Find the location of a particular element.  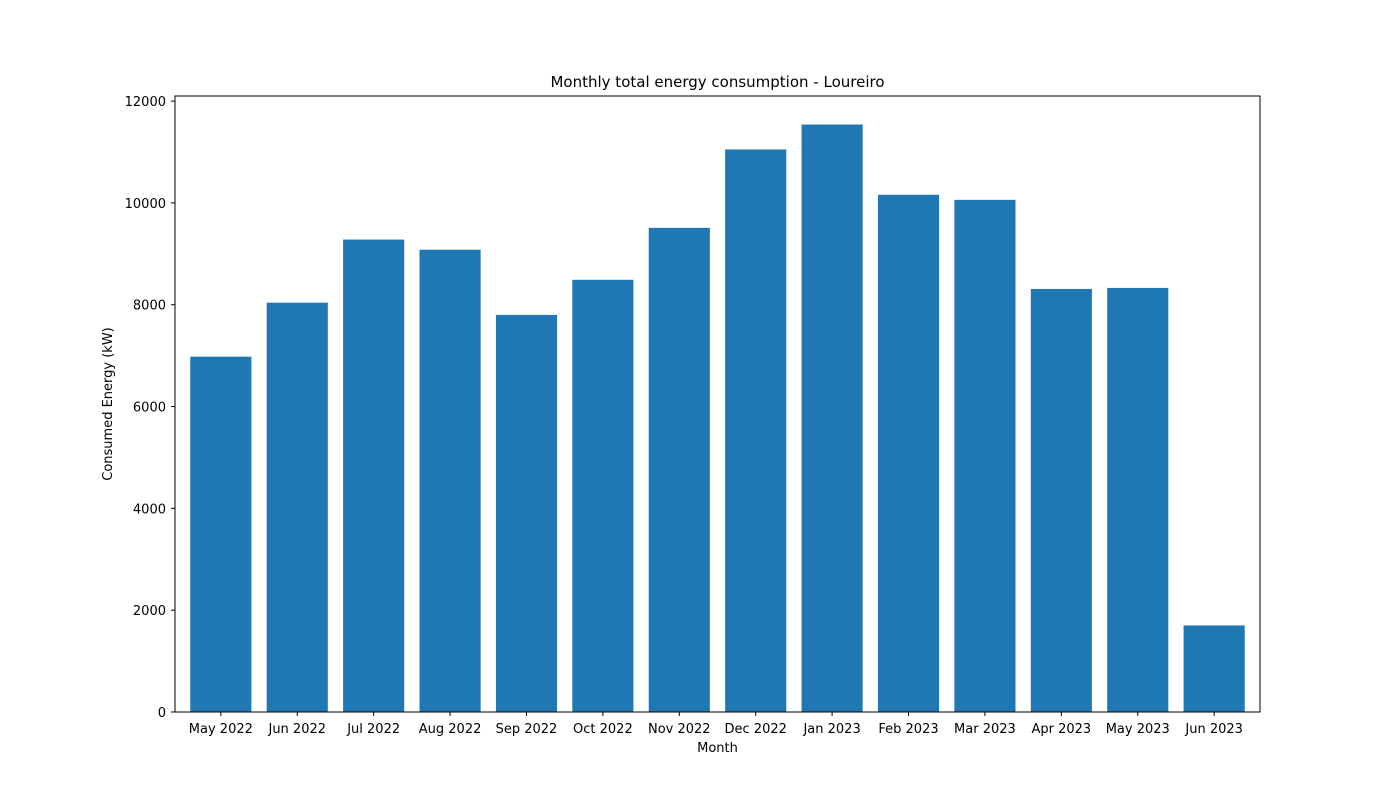

x-tick-label: Nov 2022 is located at coordinates (679, 729).